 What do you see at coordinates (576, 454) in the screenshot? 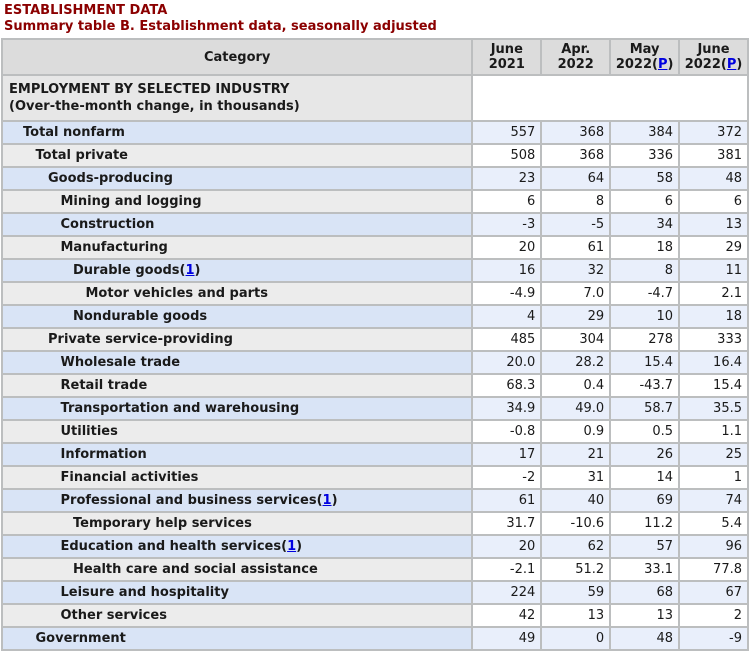
I see `value-cell: 21` at bounding box center [576, 454].